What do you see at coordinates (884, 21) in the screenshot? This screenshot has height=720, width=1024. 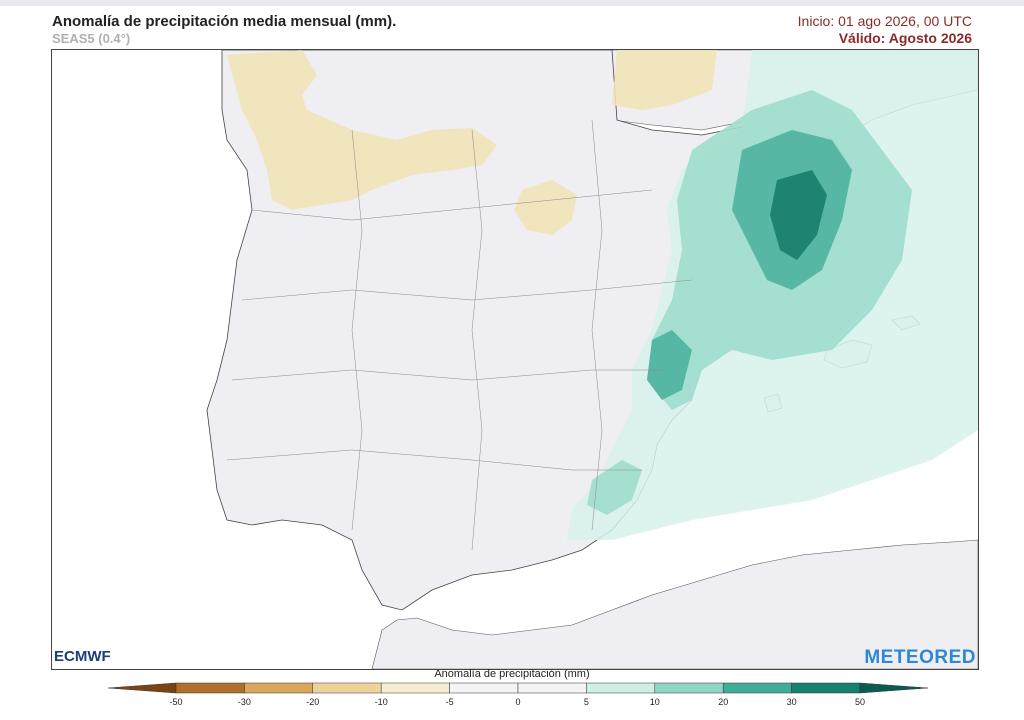 I see `init-date: Inicio: 01 ago 2026, 00 UTC` at bounding box center [884, 21].